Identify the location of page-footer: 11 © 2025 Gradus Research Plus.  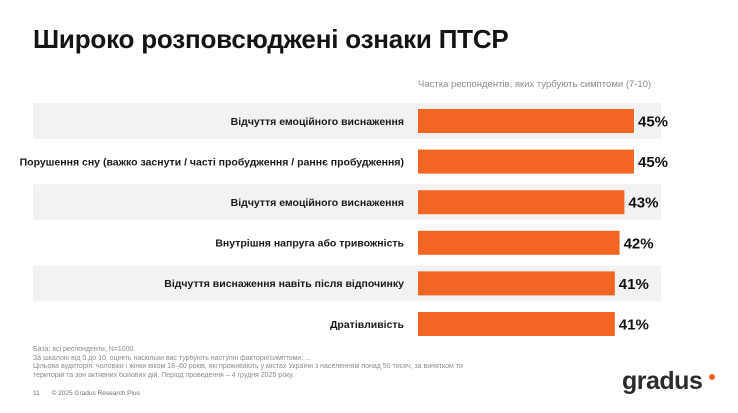
(91, 393).